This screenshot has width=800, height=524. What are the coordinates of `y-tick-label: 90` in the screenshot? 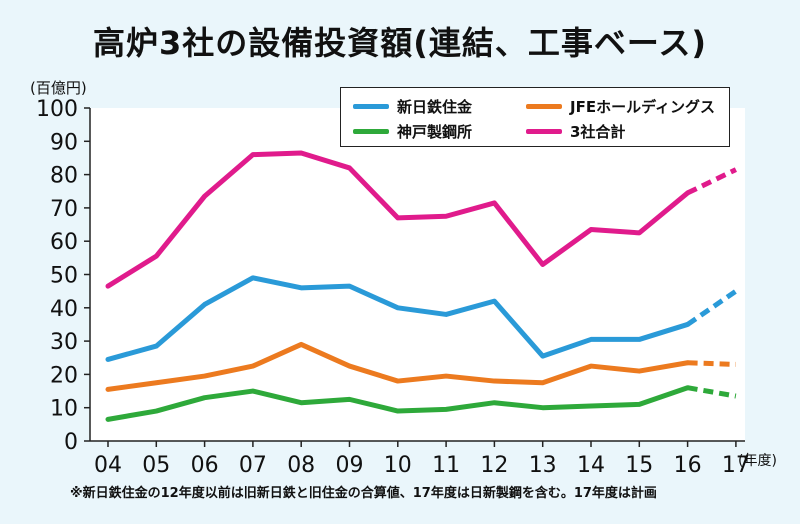 It's located at (64, 142).